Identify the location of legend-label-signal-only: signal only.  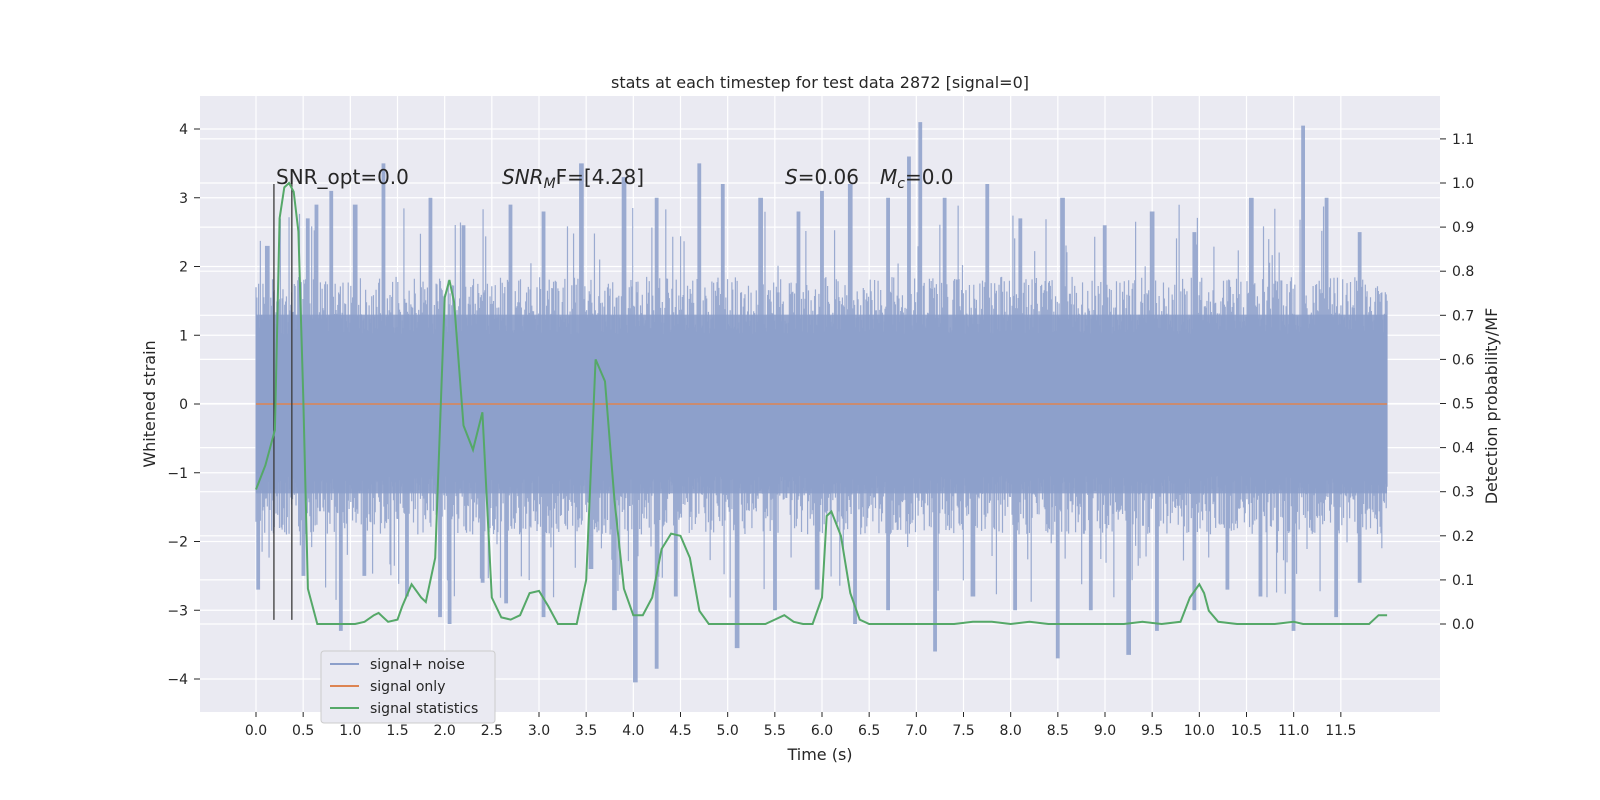
(407, 687).